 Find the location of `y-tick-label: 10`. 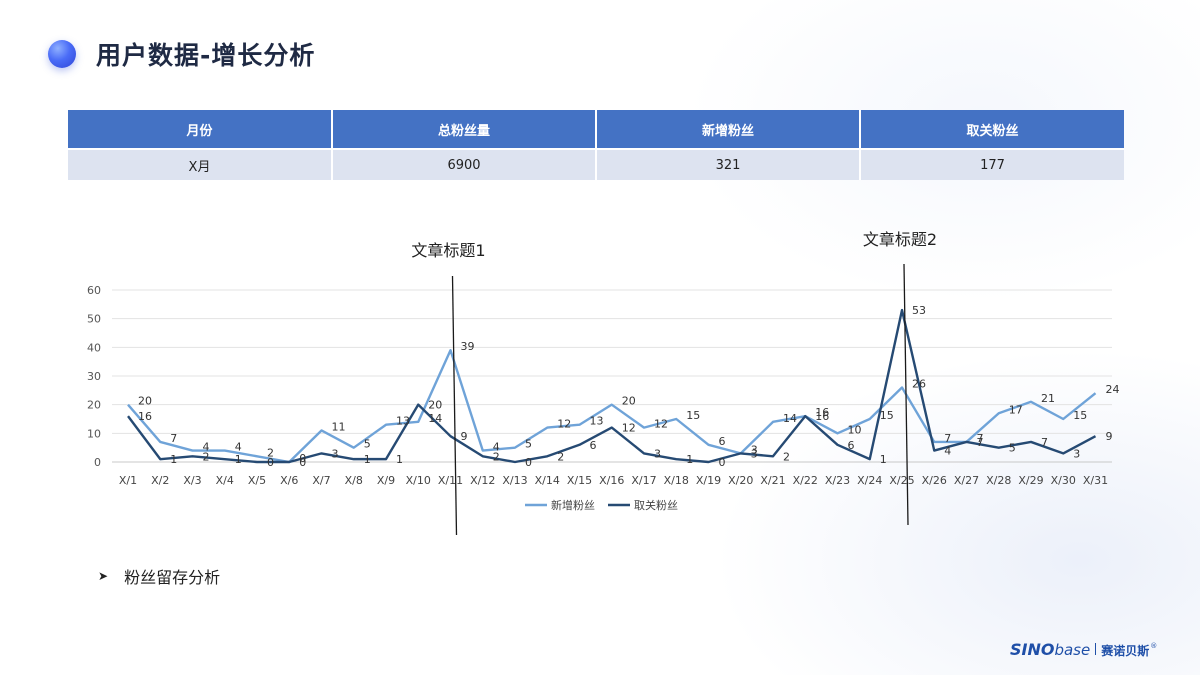

y-tick-label: 10 is located at coordinates (94, 433).